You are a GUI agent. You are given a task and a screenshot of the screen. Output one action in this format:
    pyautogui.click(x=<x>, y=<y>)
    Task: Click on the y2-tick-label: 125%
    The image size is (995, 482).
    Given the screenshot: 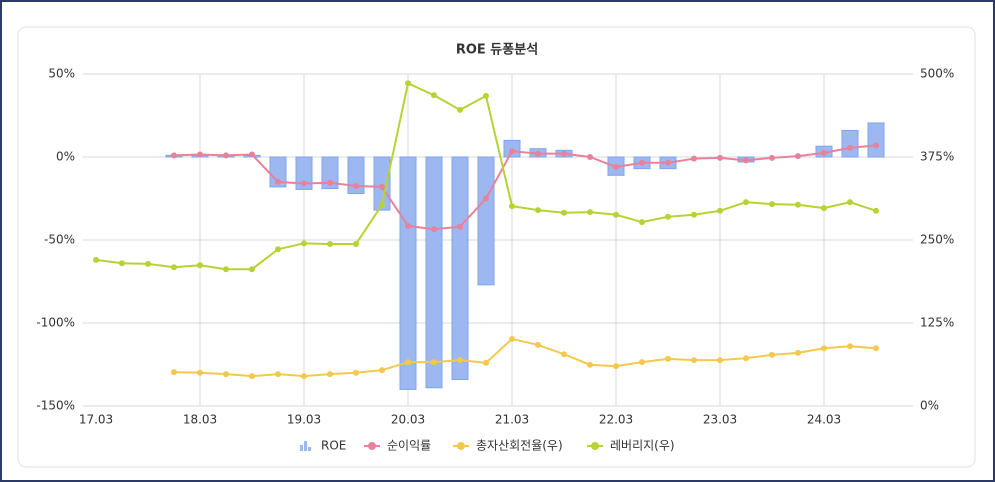 What is the action you would take?
    pyautogui.click(x=937, y=323)
    